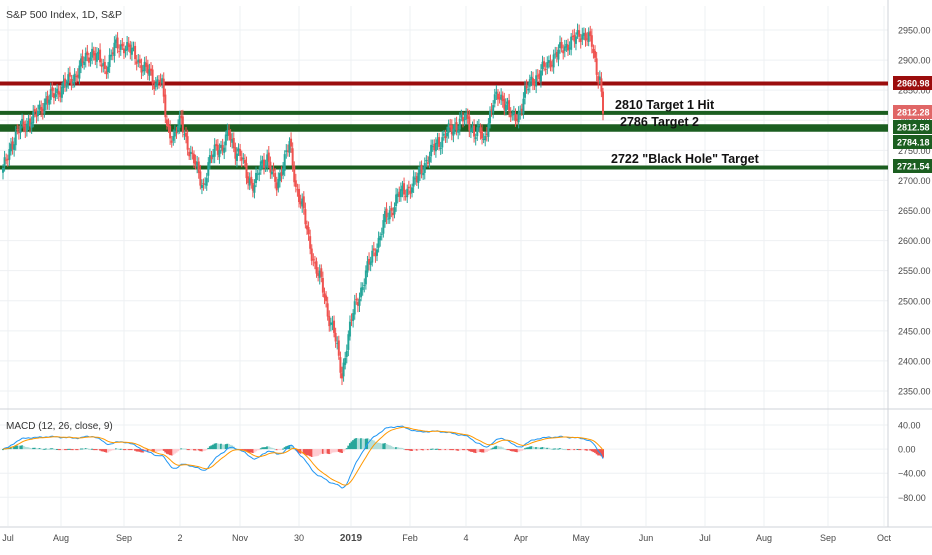 Image resolution: width=932 pixels, height=555 pixels. What do you see at coordinates (303, 456) in the screenshot?
I see `signal-line` at bounding box center [303, 456].